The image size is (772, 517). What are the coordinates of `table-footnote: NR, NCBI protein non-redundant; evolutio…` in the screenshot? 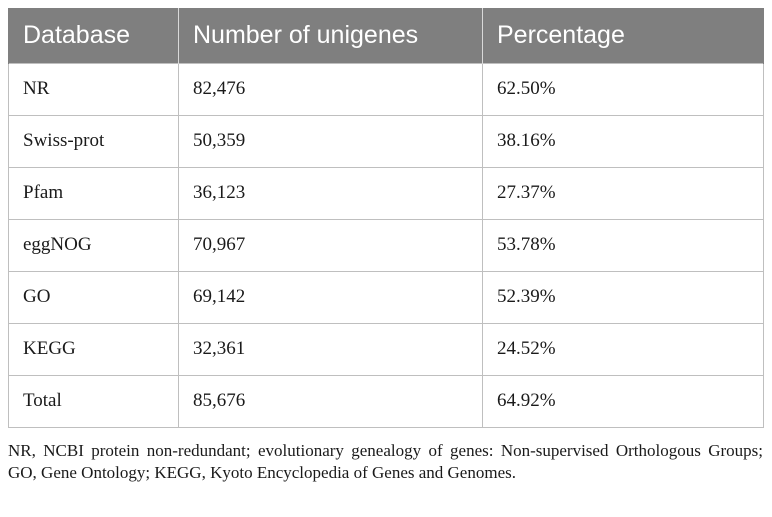 It's located at (385, 461).